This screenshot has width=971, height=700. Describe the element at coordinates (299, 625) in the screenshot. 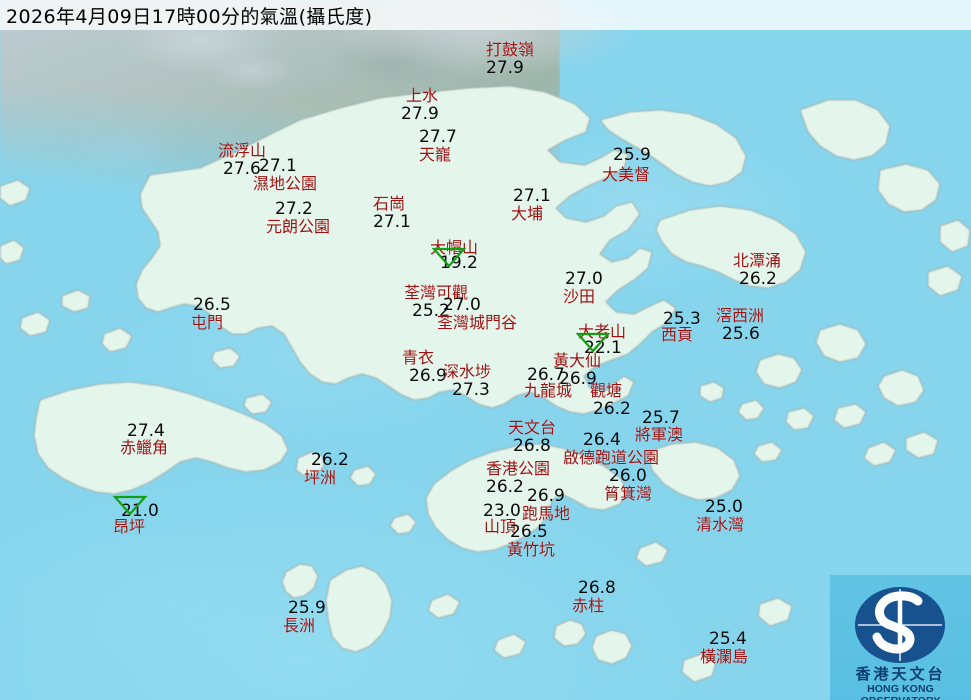

I see `station-name-text: 長洲` at that location.